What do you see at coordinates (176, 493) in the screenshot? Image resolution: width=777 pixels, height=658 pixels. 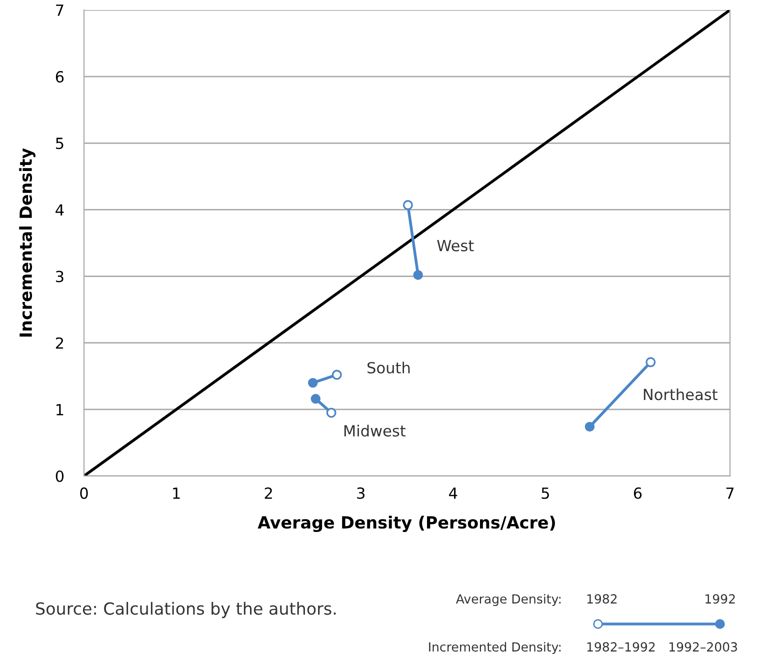 I see `x-tick-label: 1` at bounding box center [176, 493].